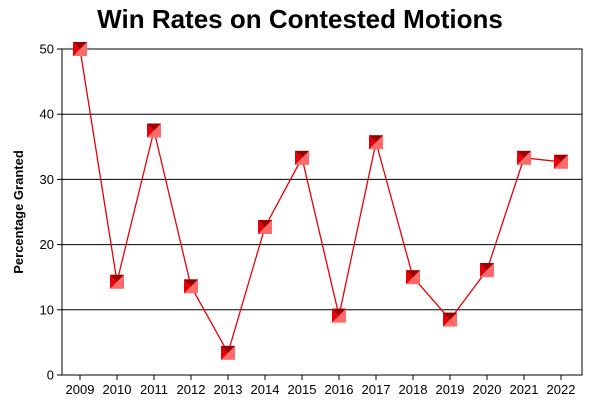  I want to click on y-axis: 0 10 20 30 40 50, so click(51, 212).